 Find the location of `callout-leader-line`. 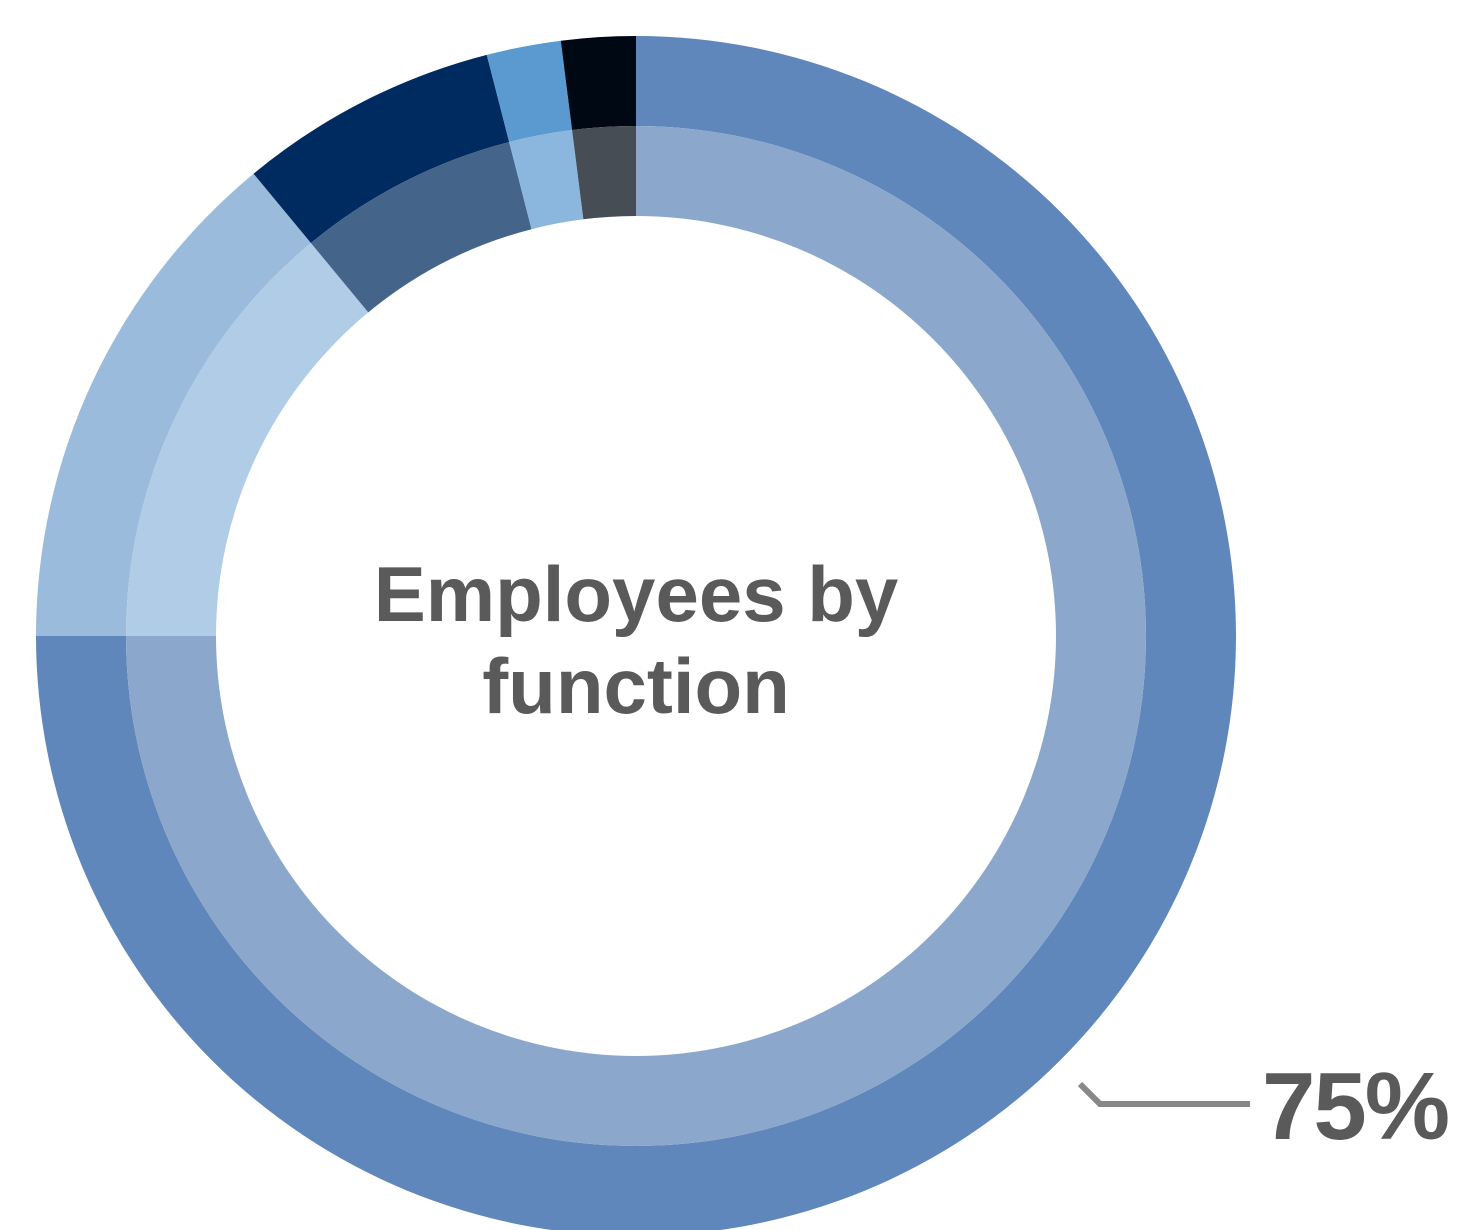

callout-leader-line is located at coordinates (1163, 1094).